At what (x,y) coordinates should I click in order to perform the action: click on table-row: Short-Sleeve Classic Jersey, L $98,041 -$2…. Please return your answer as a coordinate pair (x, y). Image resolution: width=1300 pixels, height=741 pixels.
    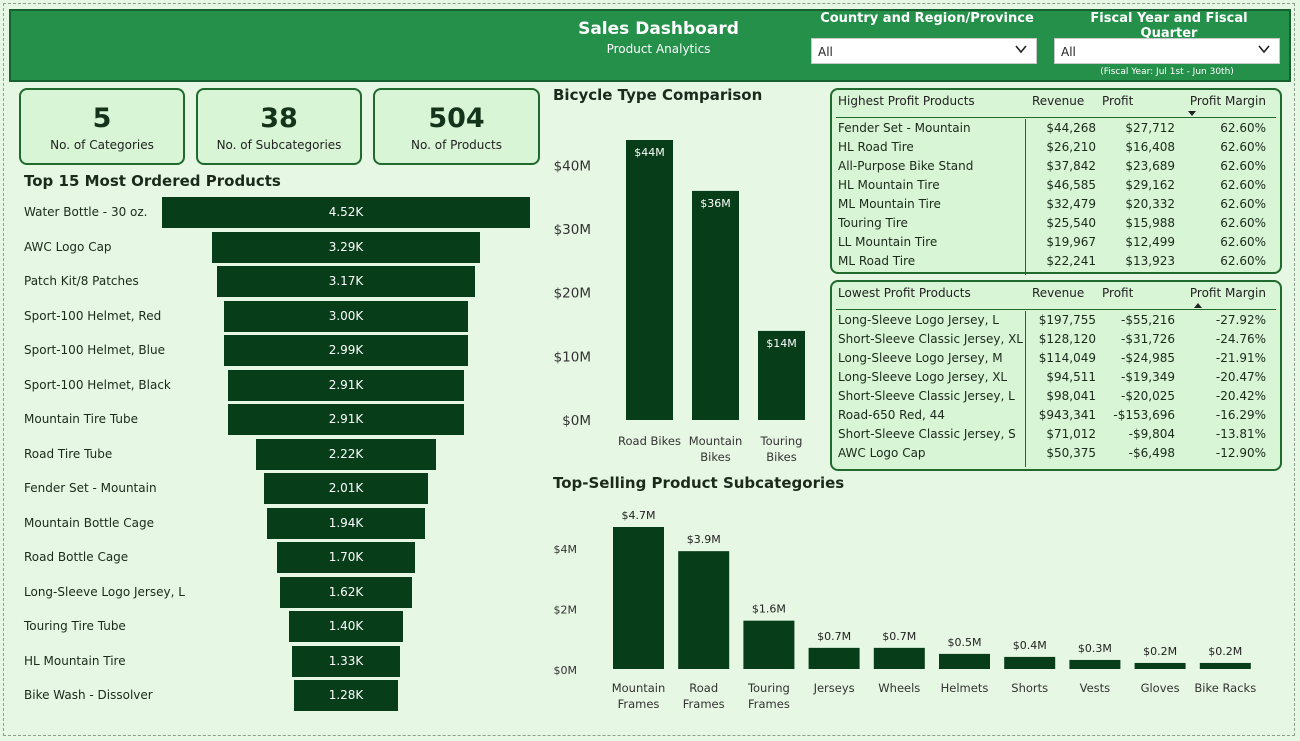
    Looking at the image, I should click on (1056, 398).